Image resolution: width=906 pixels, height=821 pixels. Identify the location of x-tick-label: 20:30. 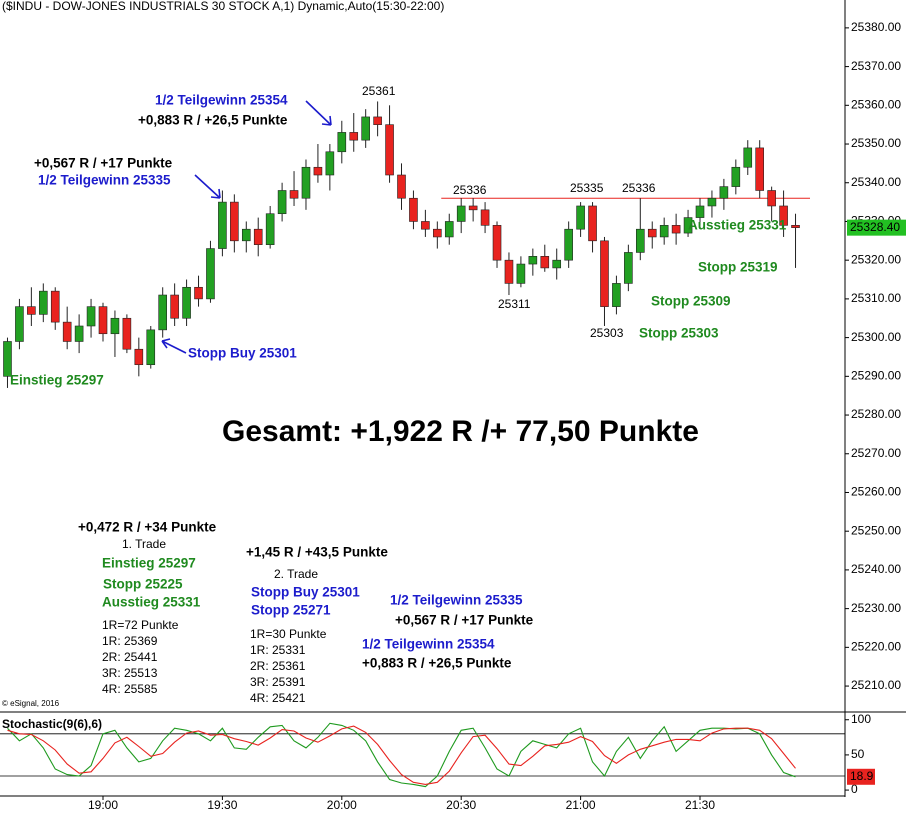
(461, 805).